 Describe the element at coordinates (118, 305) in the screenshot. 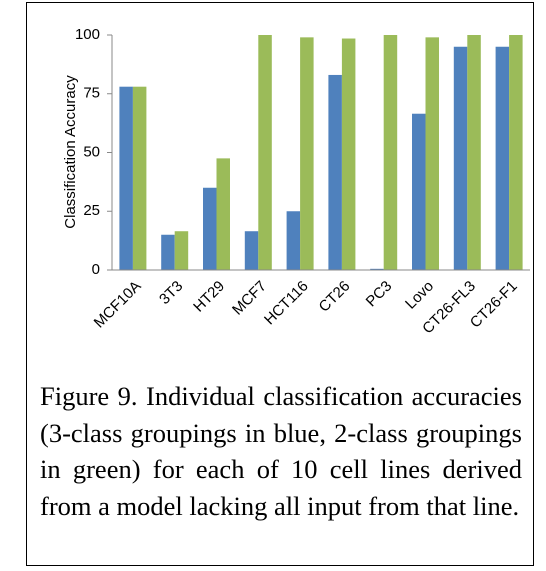

I see `x-tick-label: MCF10A` at that location.